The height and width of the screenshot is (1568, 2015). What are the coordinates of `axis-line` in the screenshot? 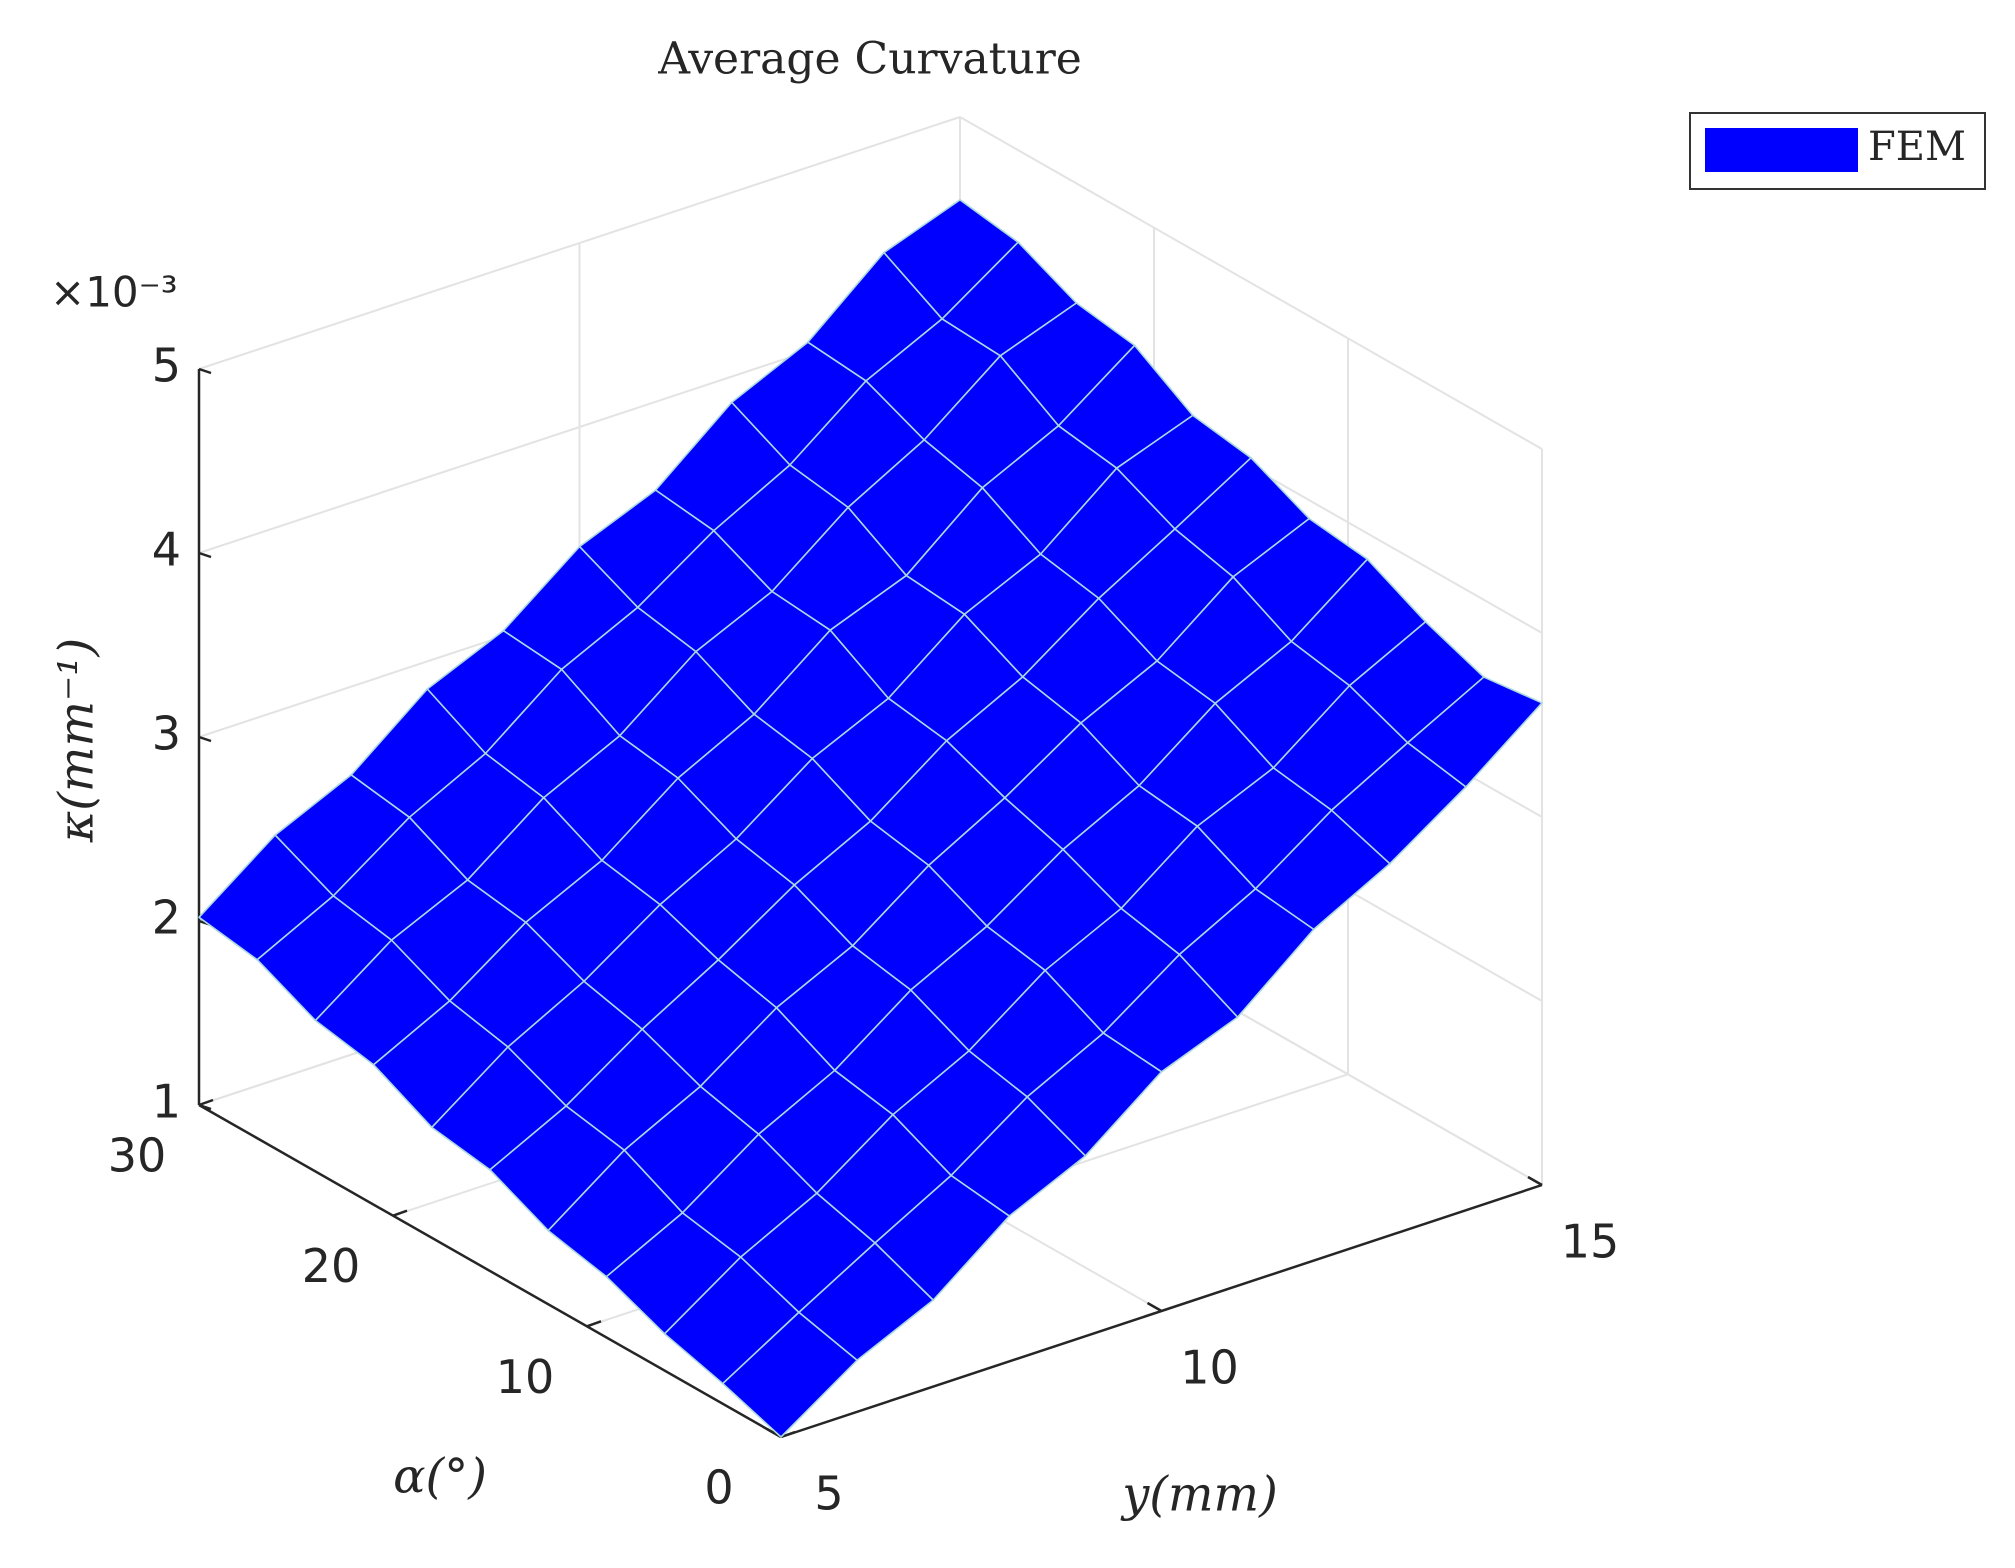 It's located at (490, 1271).